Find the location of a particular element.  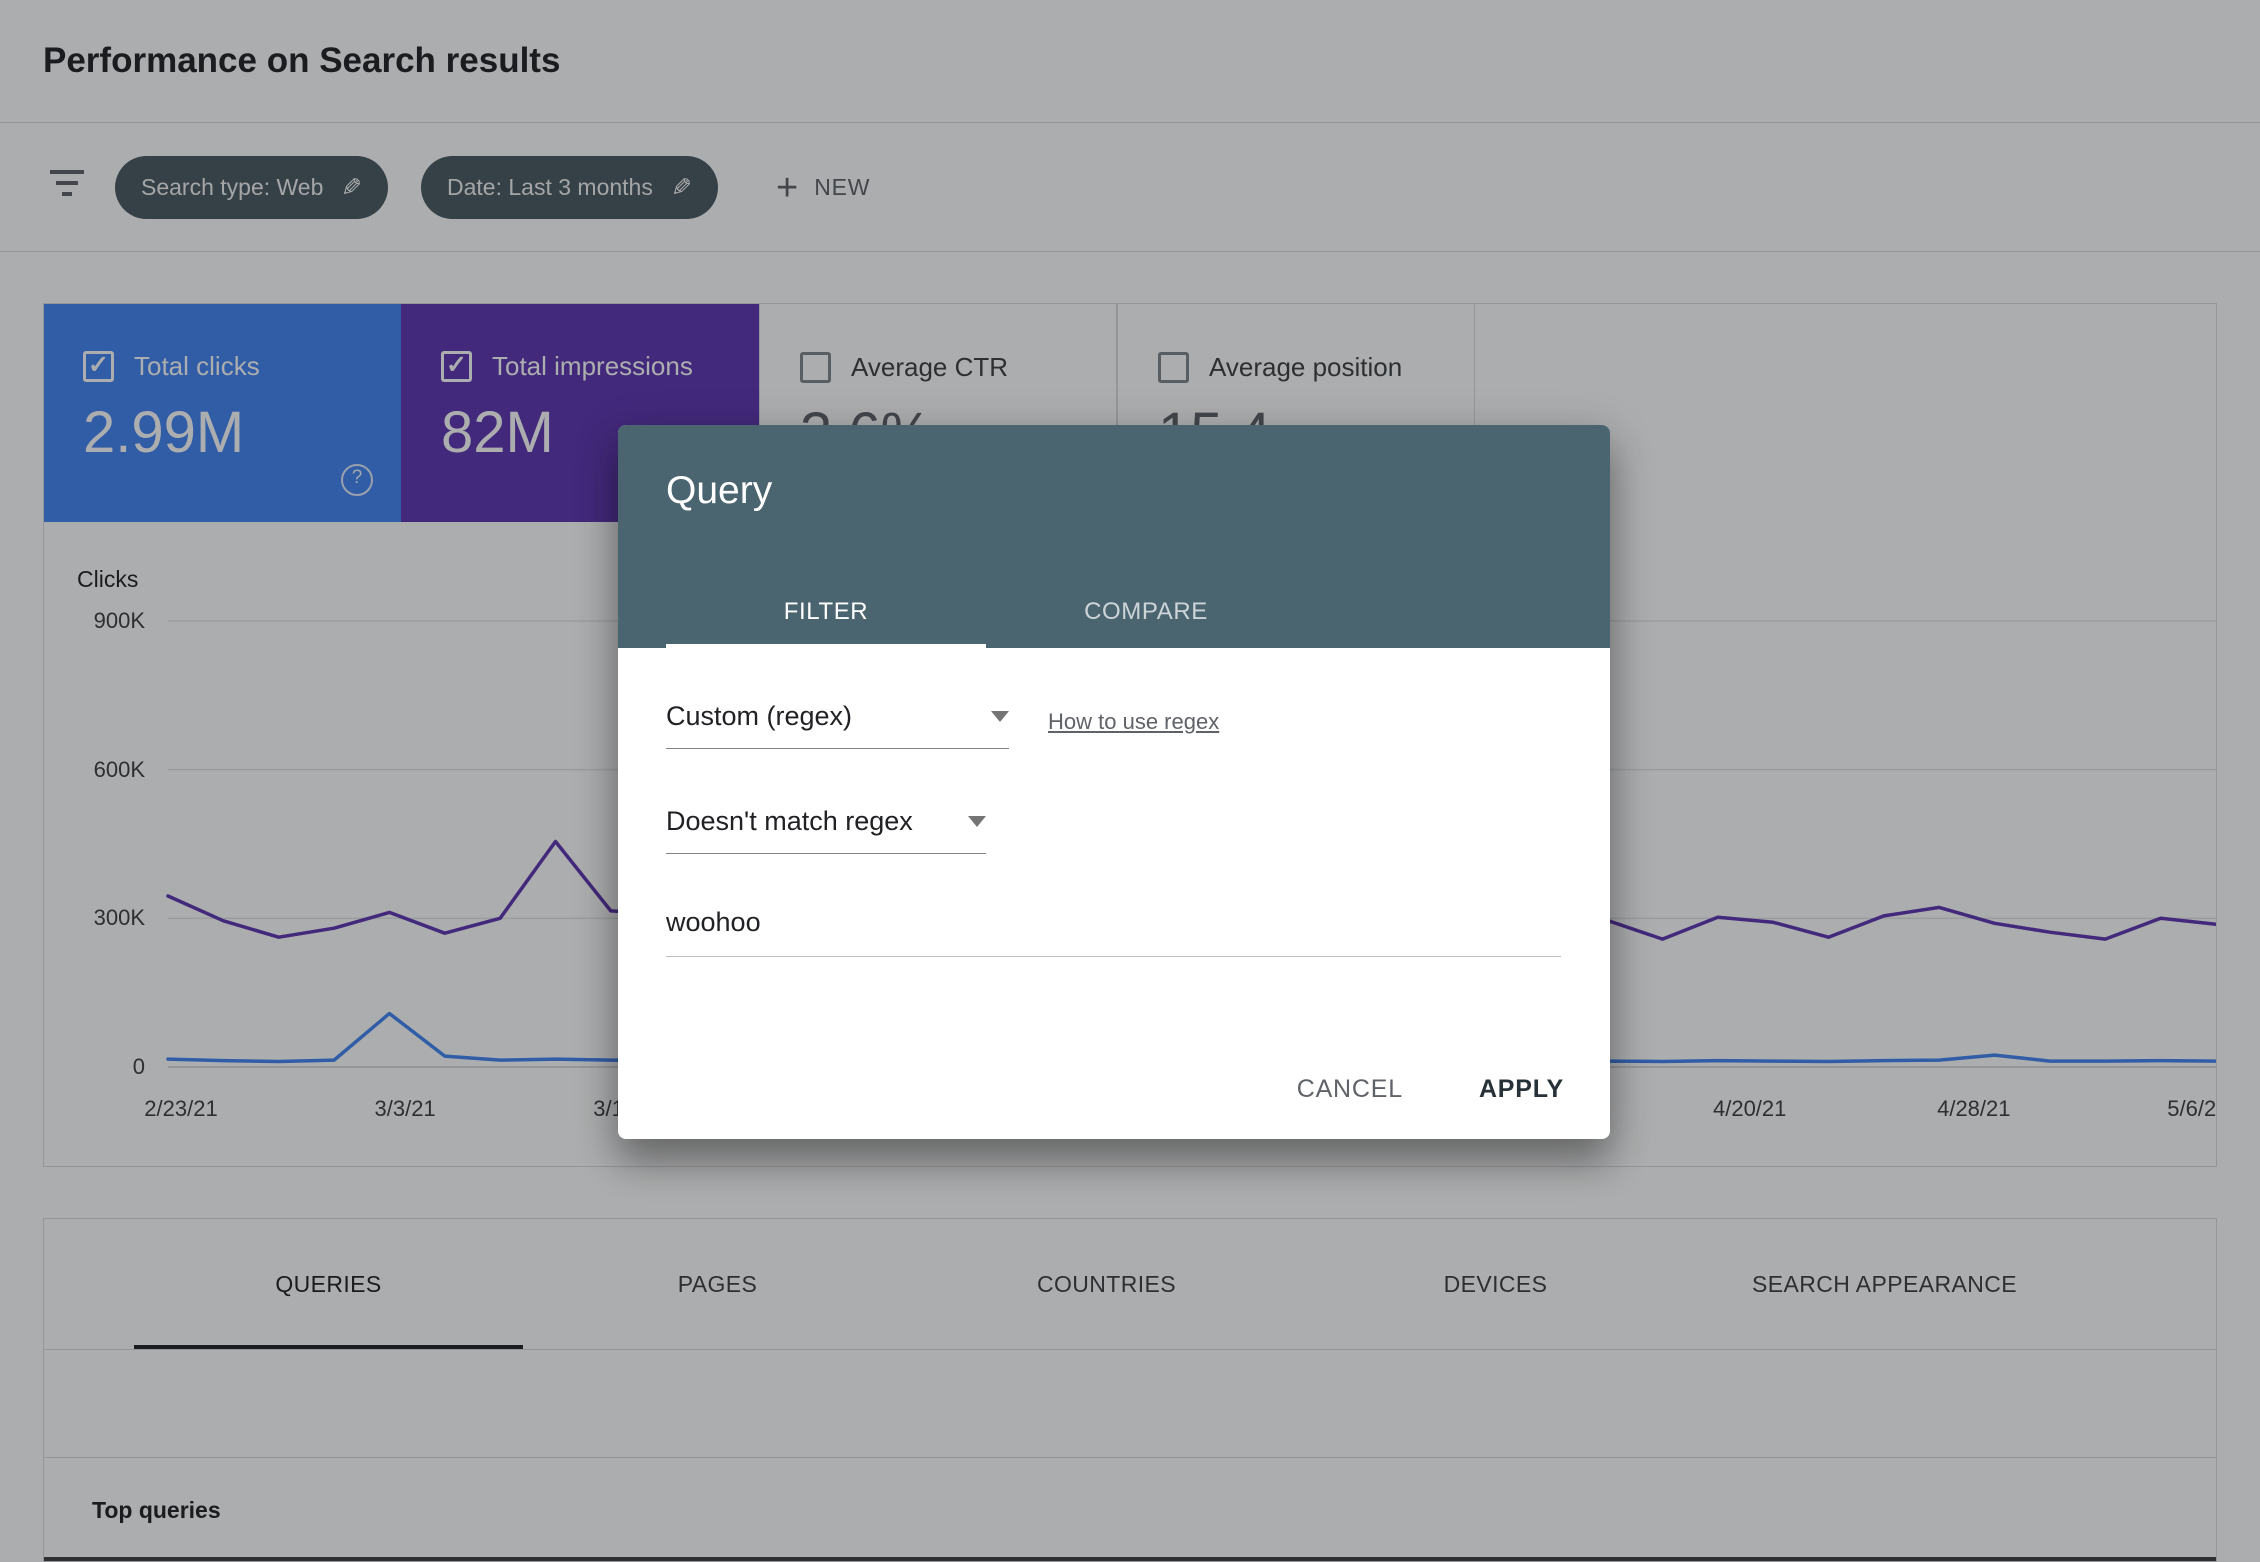

apply-button: APPLY is located at coordinates (1521, 1089).